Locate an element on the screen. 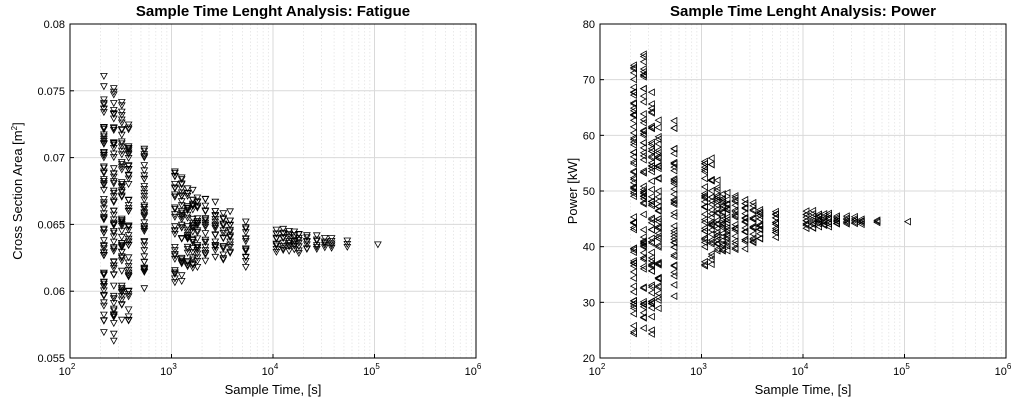  fatigue-y-axis-label-text: Cross Section Area [m is located at coordinates (17, 194).